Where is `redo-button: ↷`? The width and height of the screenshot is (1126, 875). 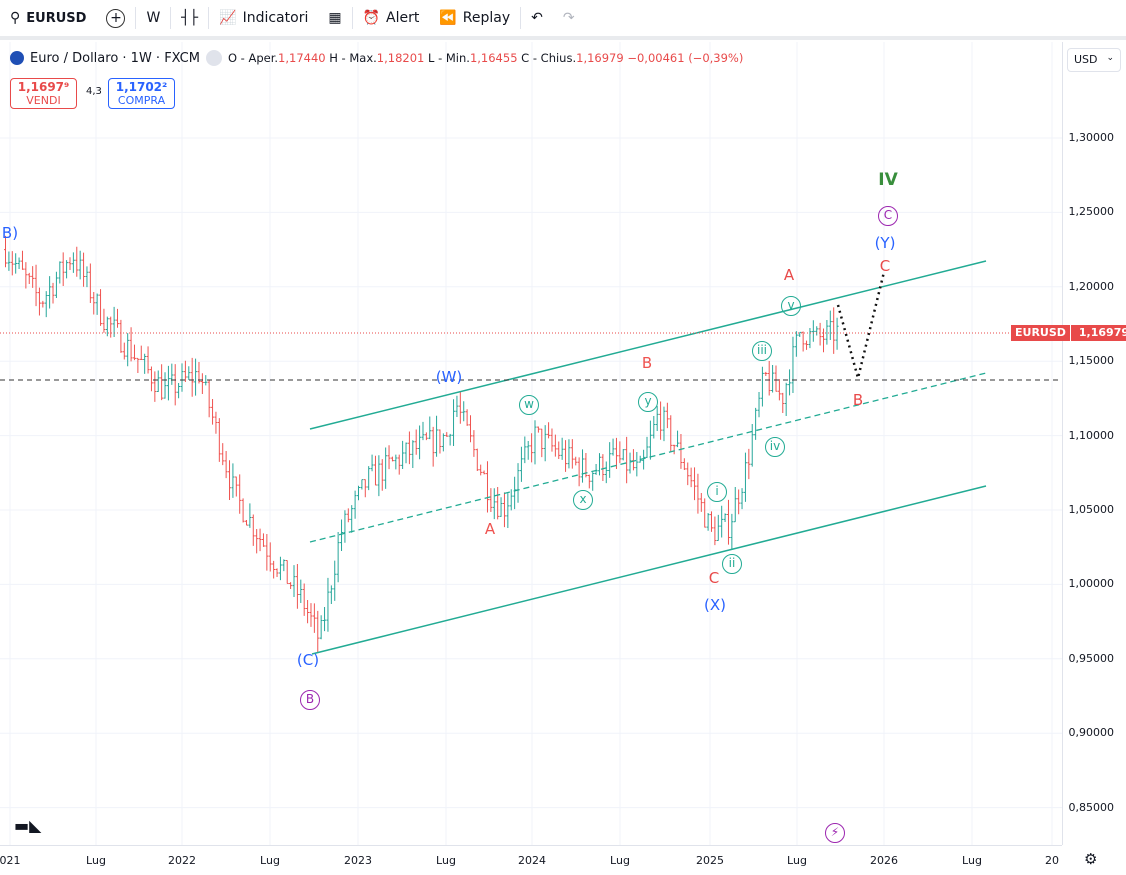
redo-button: ↷ is located at coordinates (569, 18).